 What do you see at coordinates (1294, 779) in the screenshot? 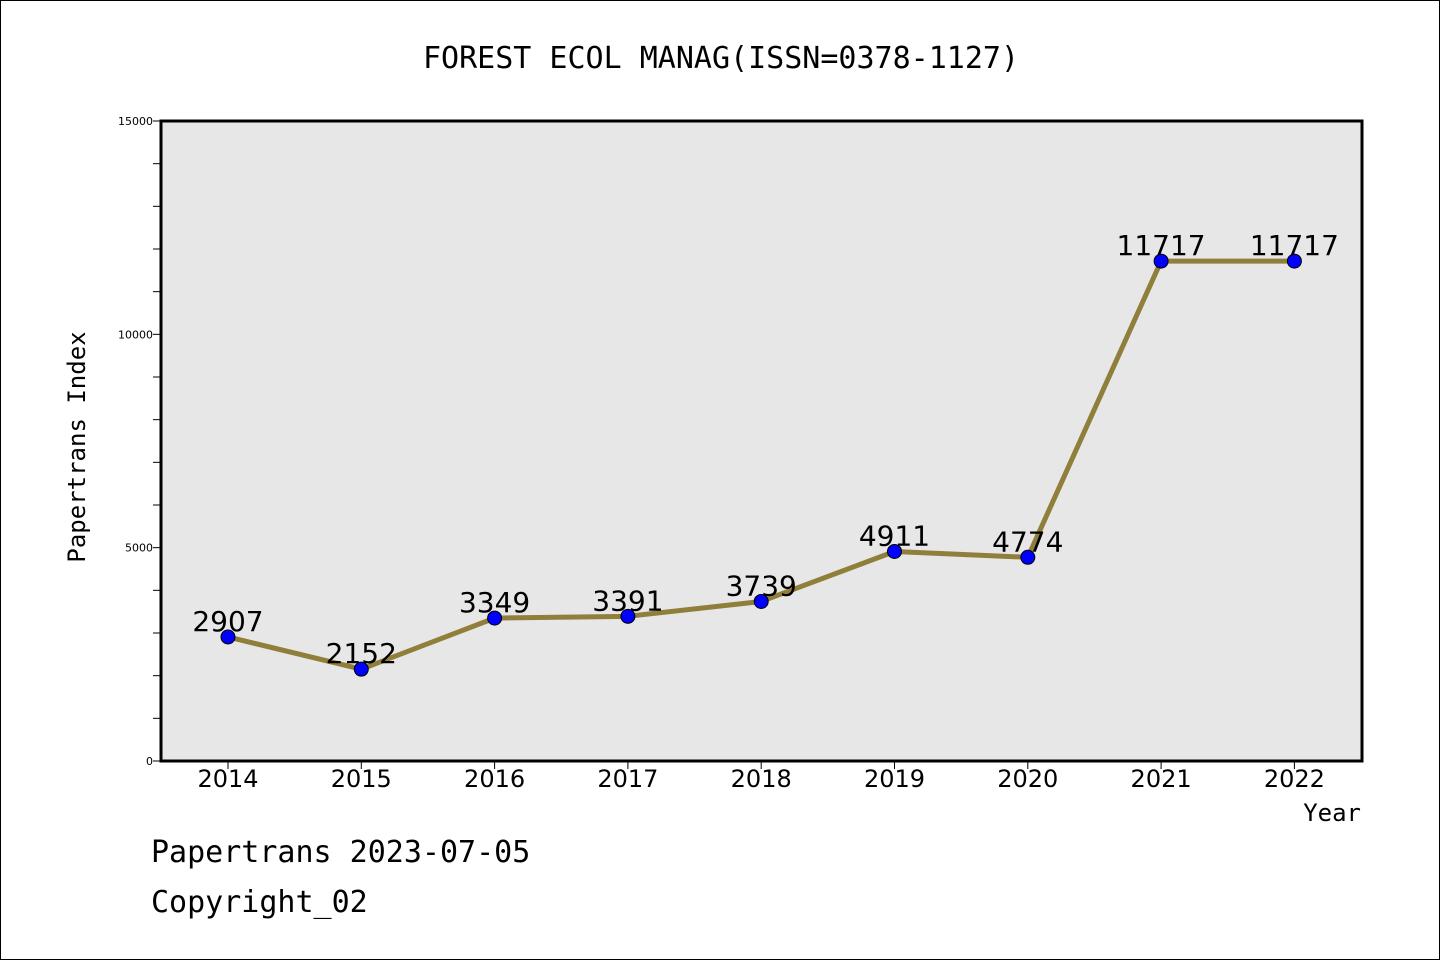
I see `x-tick-label: 2022` at bounding box center [1294, 779].